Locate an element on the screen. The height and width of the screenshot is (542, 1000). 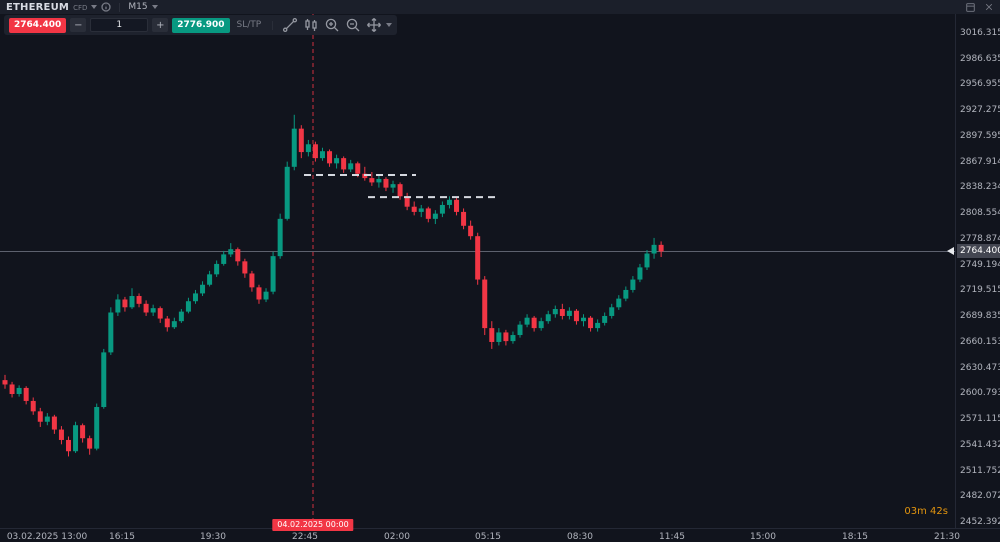
price-axis-label: 2541.432 is located at coordinates (980, 444).